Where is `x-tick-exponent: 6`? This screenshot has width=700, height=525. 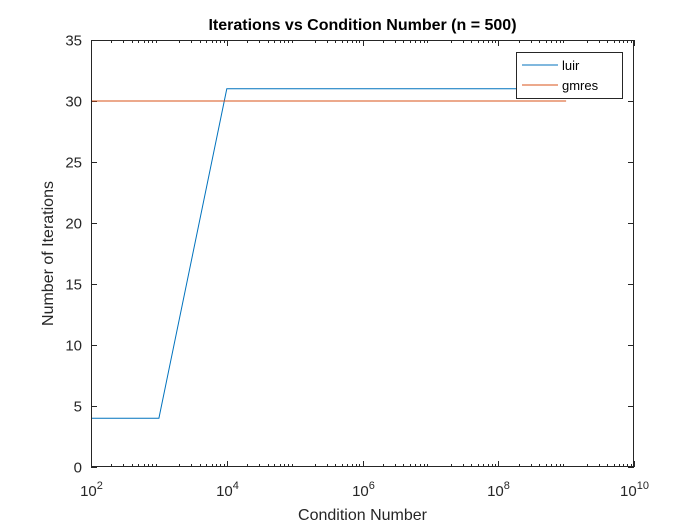 x-tick-exponent: 6 is located at coordinates (372, 486).